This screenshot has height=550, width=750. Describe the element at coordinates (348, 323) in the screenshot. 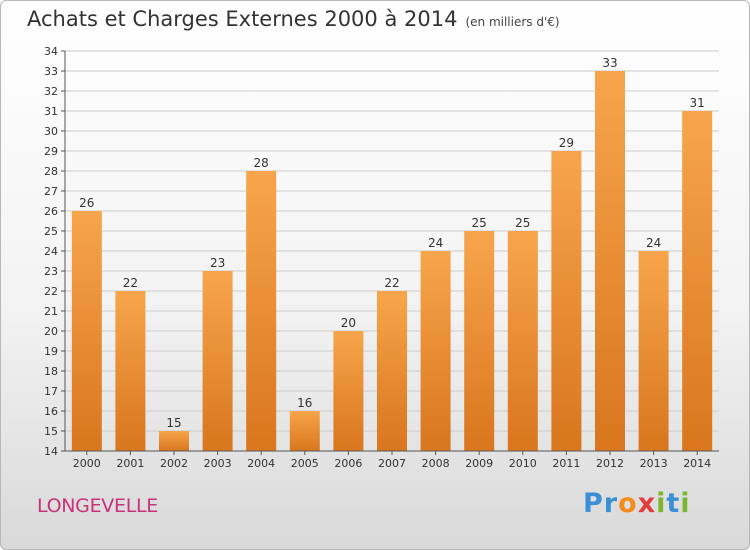

I see `value-label: 20` at that location.